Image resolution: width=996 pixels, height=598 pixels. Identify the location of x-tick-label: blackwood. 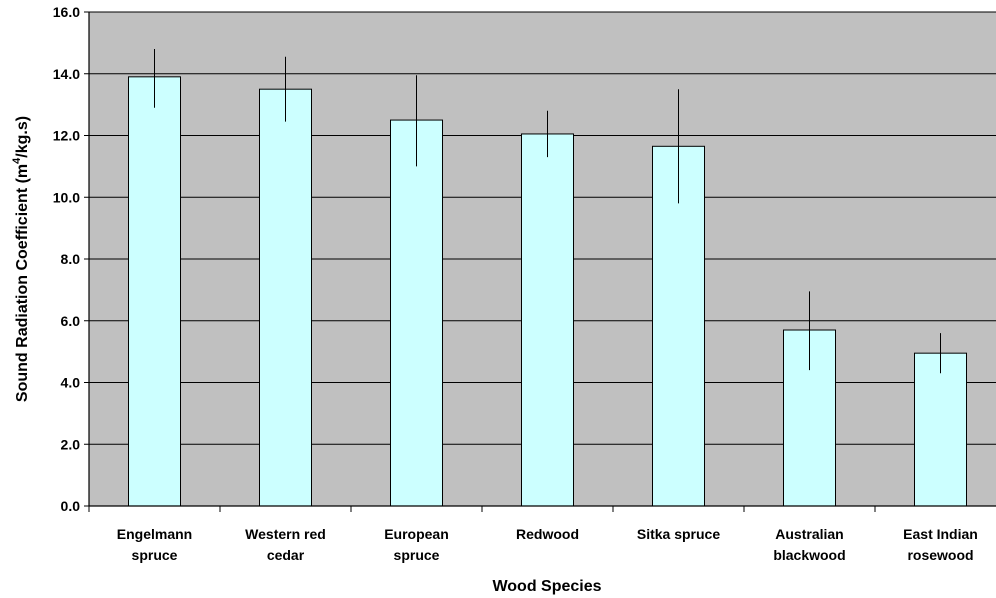
(809, 555).